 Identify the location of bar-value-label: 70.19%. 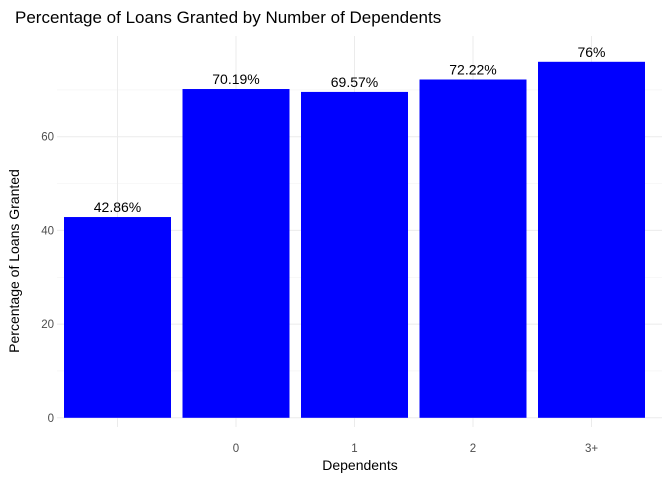
(235, 79).